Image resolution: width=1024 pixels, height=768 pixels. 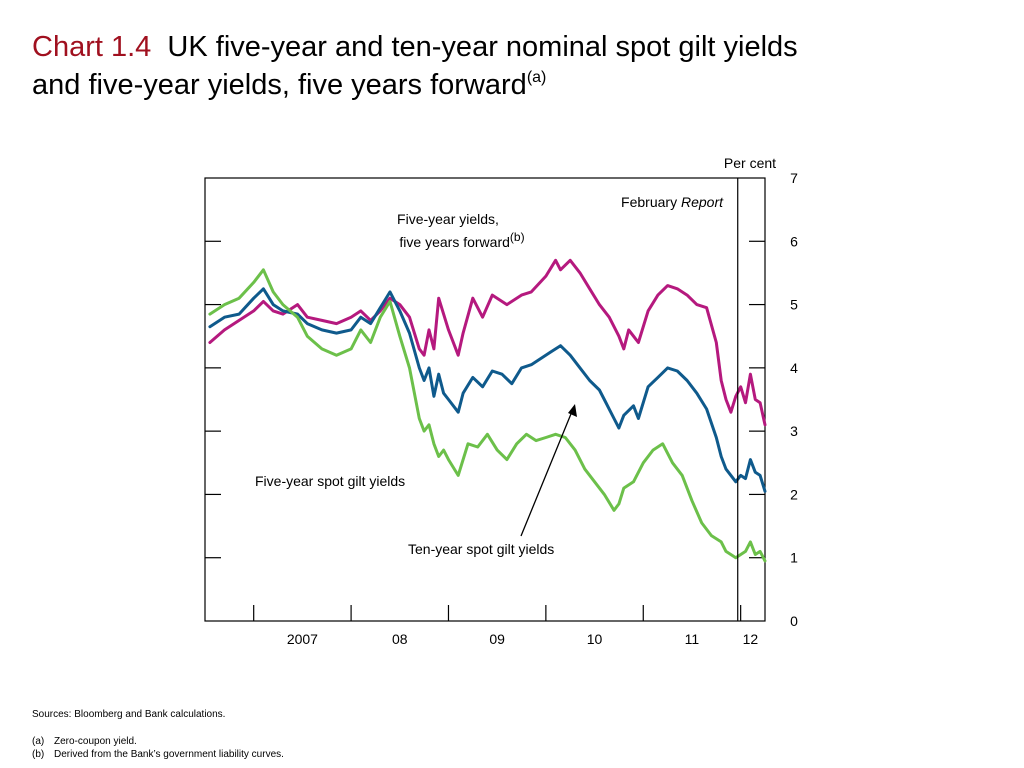 What do you see at coordinates (794, 431) in the screenshot?
I see `y-tick-label: 3` at bounding box center [794, 431].